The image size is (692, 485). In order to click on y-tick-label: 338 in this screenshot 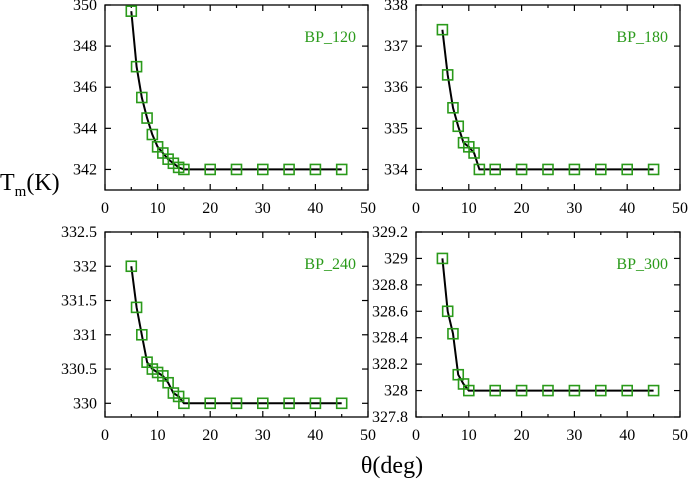, I will do `click(396, 7)`.